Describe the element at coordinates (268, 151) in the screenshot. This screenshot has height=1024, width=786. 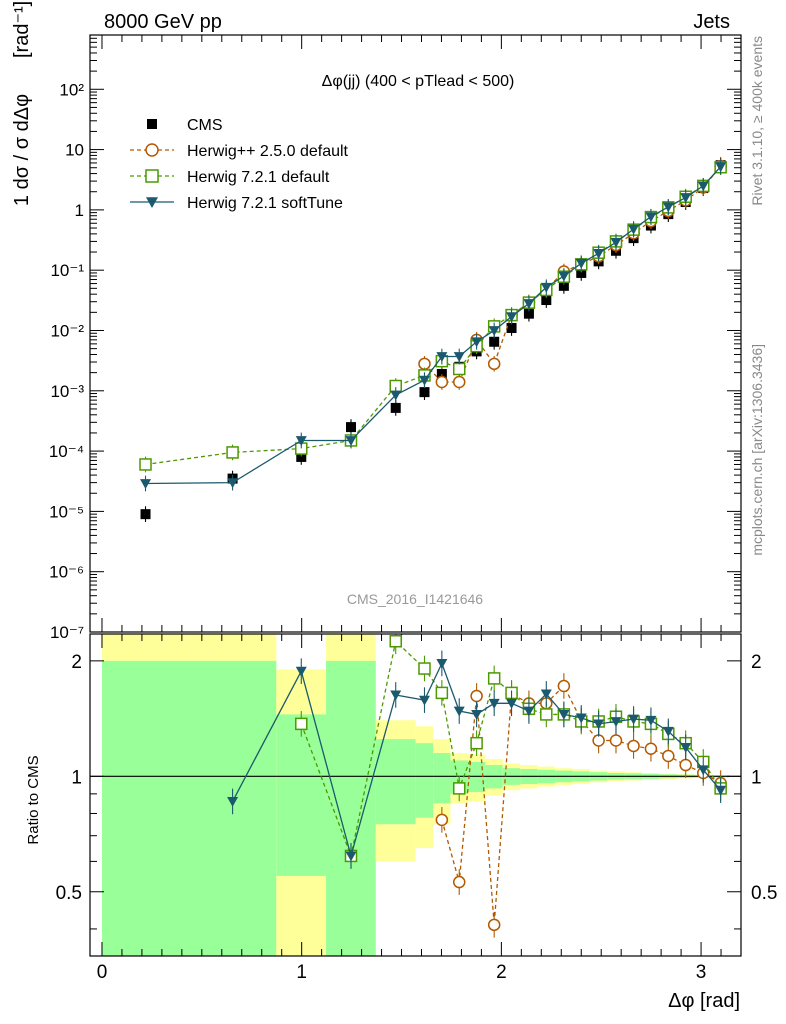
I see `legend-label: Herwig++ 2.5.0 default` at that location.